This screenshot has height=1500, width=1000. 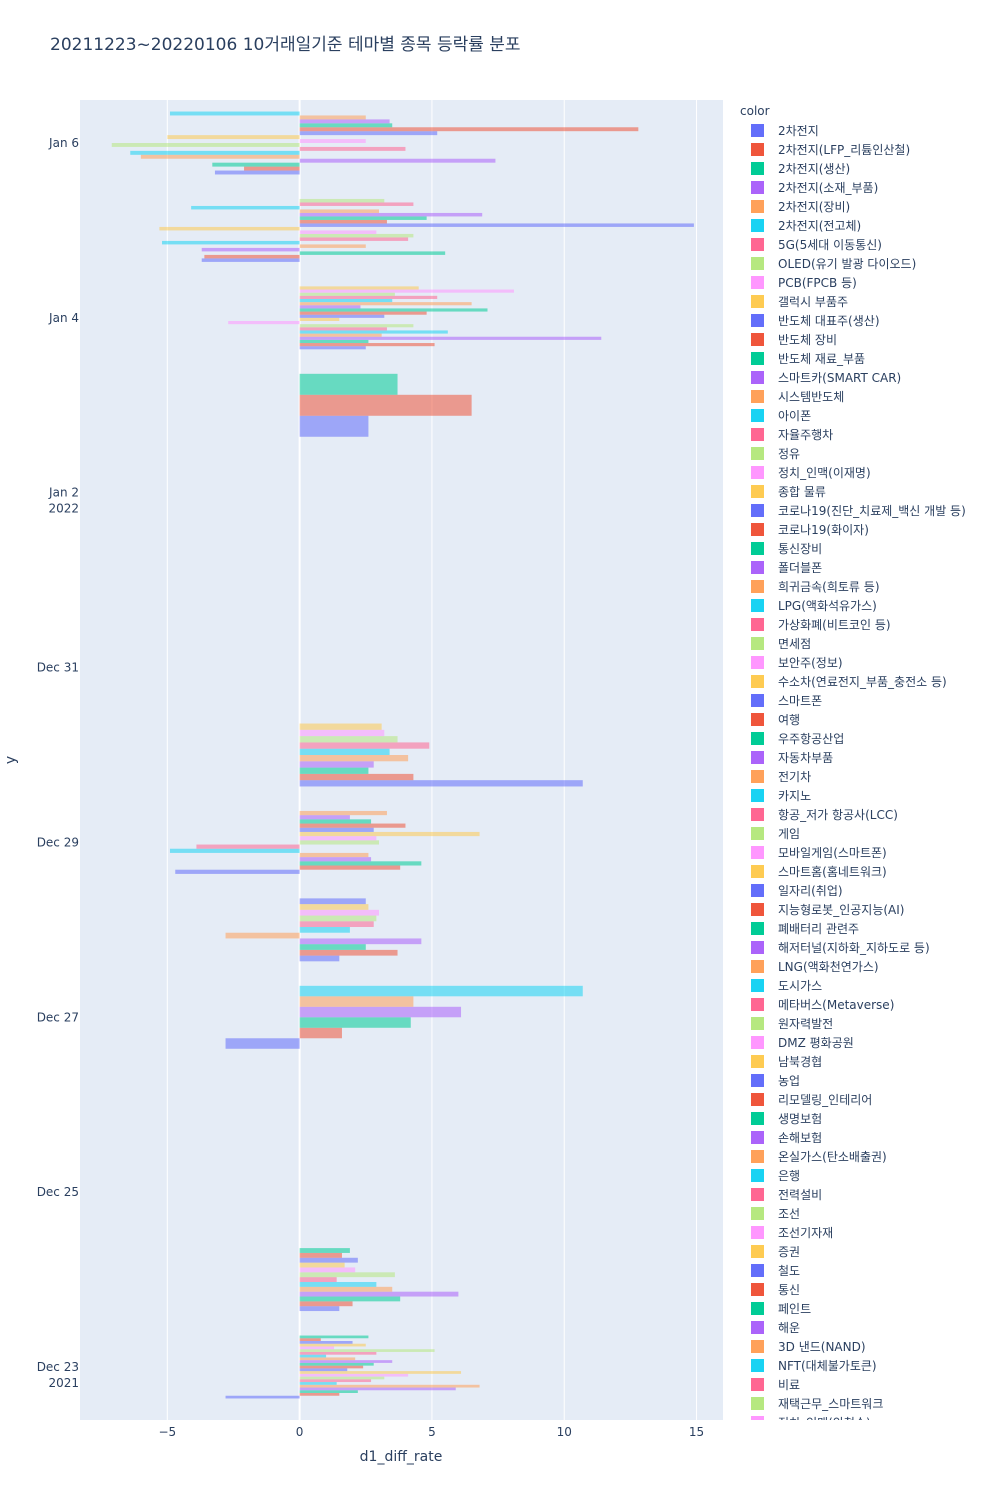 I want to click on legend-item: 2차전지(LFP_리튬인산철), so click(x=867, y=149).